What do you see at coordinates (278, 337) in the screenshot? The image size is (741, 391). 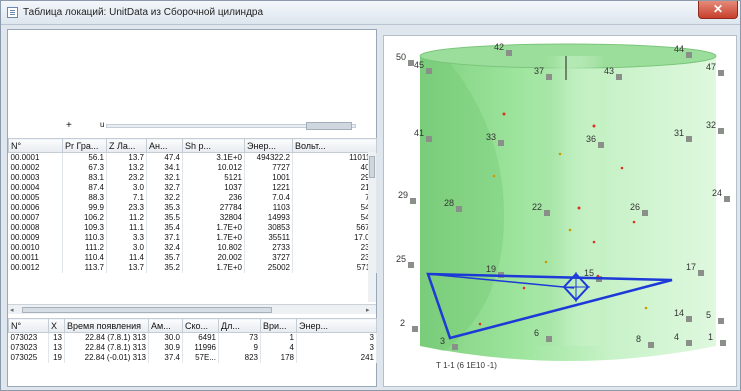 I see `table-cell: 1` at bounding box center [278, 337].